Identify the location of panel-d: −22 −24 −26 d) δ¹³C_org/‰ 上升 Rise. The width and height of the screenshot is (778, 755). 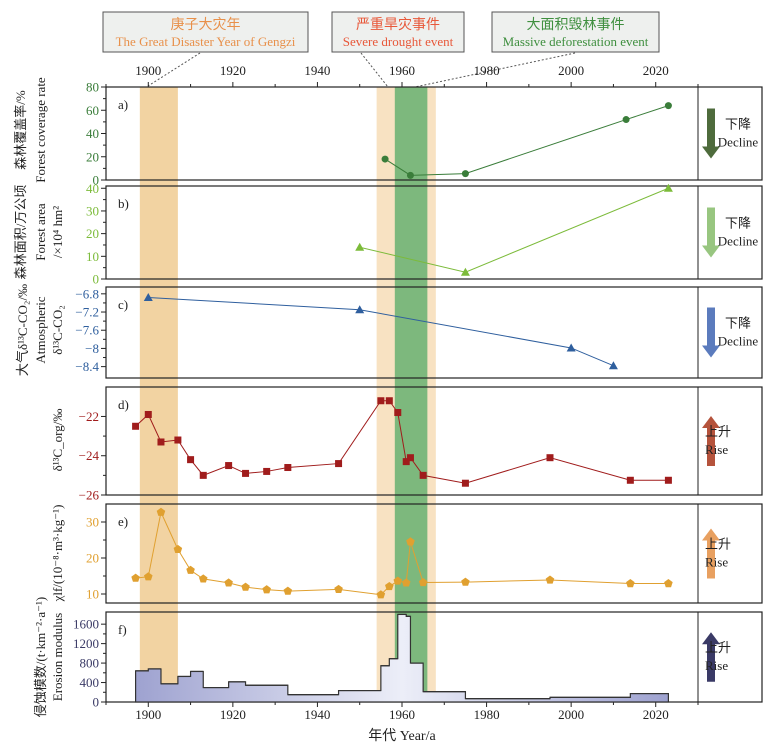
(406, 444).